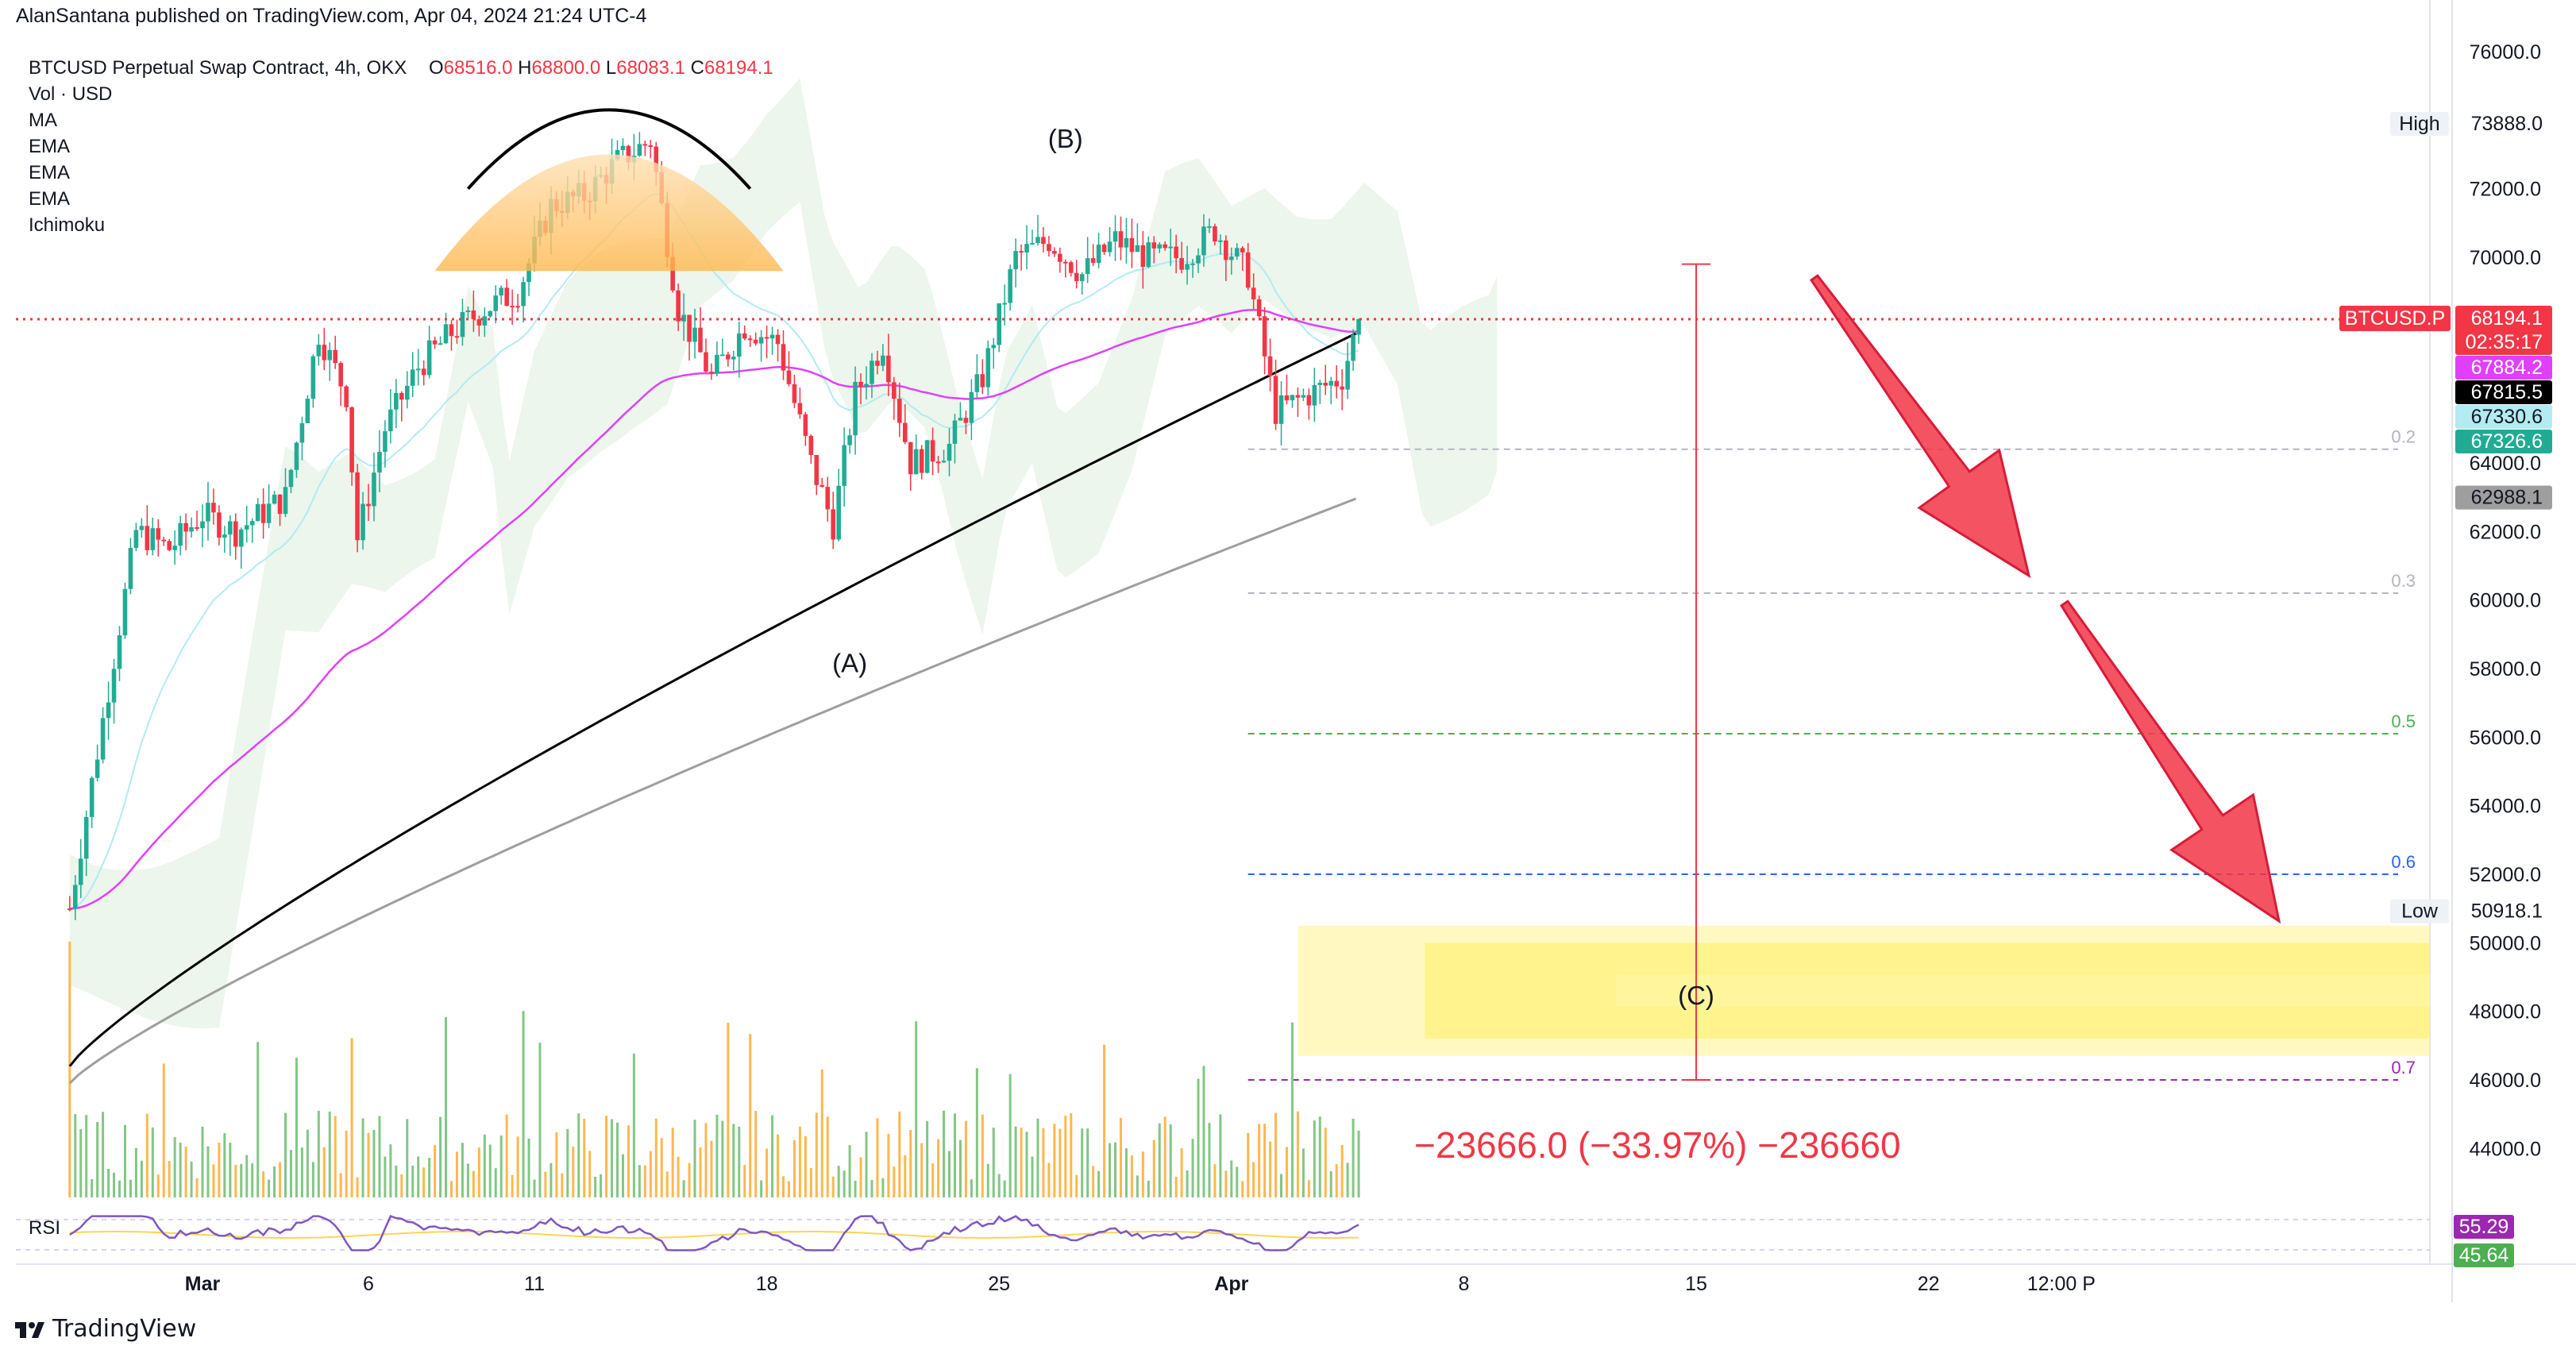 This screenshot has height=1361, width=2576. Describe the element at coordinates (767, 1284) in the screenshot. I see `time-axis-label: 18` at that location.